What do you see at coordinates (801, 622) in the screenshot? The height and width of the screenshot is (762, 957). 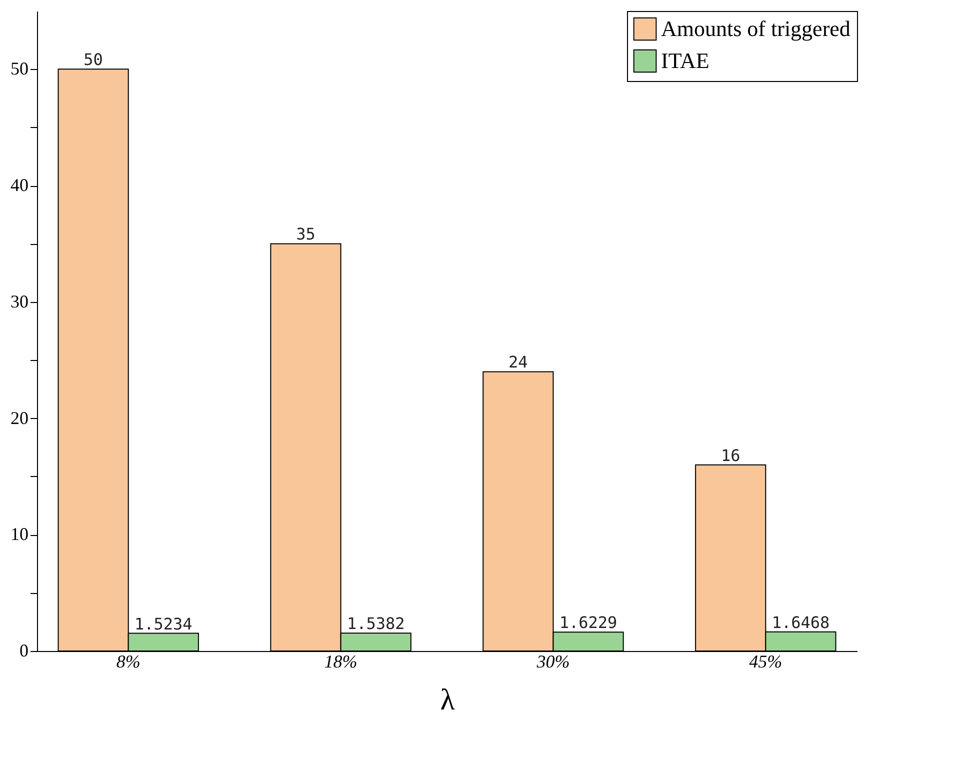 I see `data-label: 1.6468` at bounding box center [801, 622].